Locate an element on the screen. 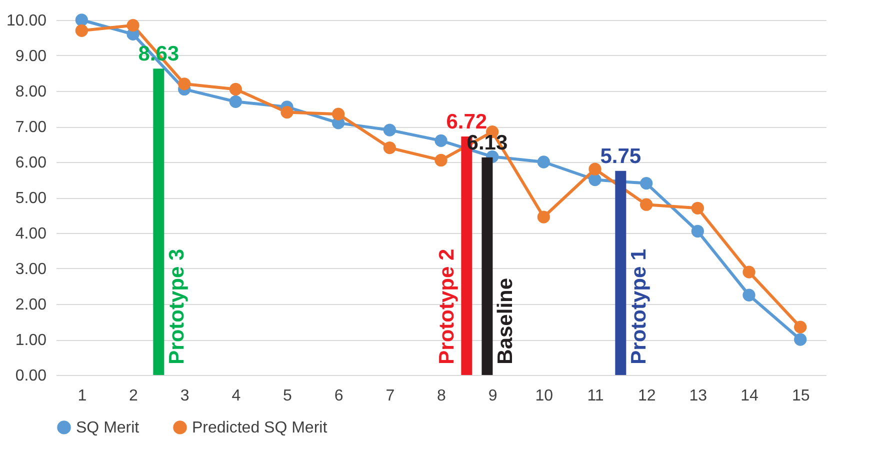  x-tick-label: 6 is located at coordinates (339, 396).